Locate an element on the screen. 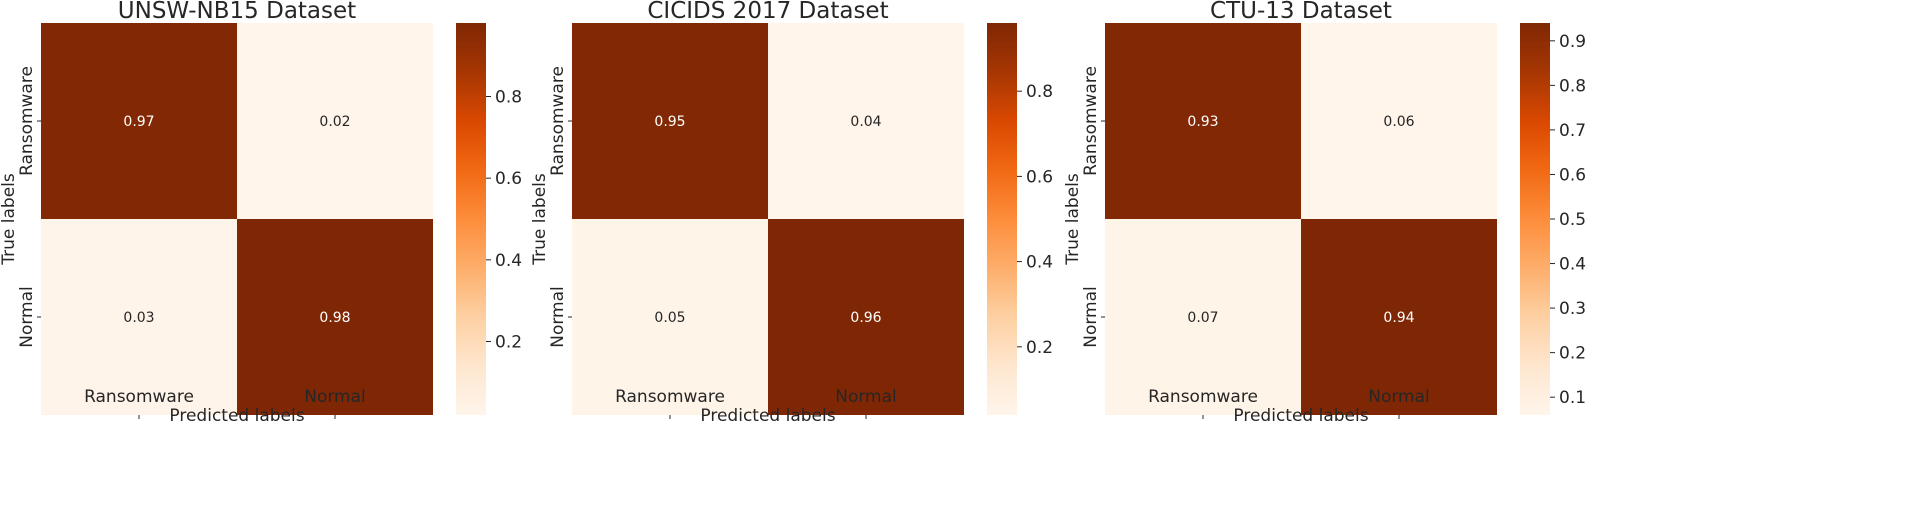 Image resolution: width=1925 pixels, height=520 pixels. cell-value-label: 0.02 is located at coordinates (334, 122).